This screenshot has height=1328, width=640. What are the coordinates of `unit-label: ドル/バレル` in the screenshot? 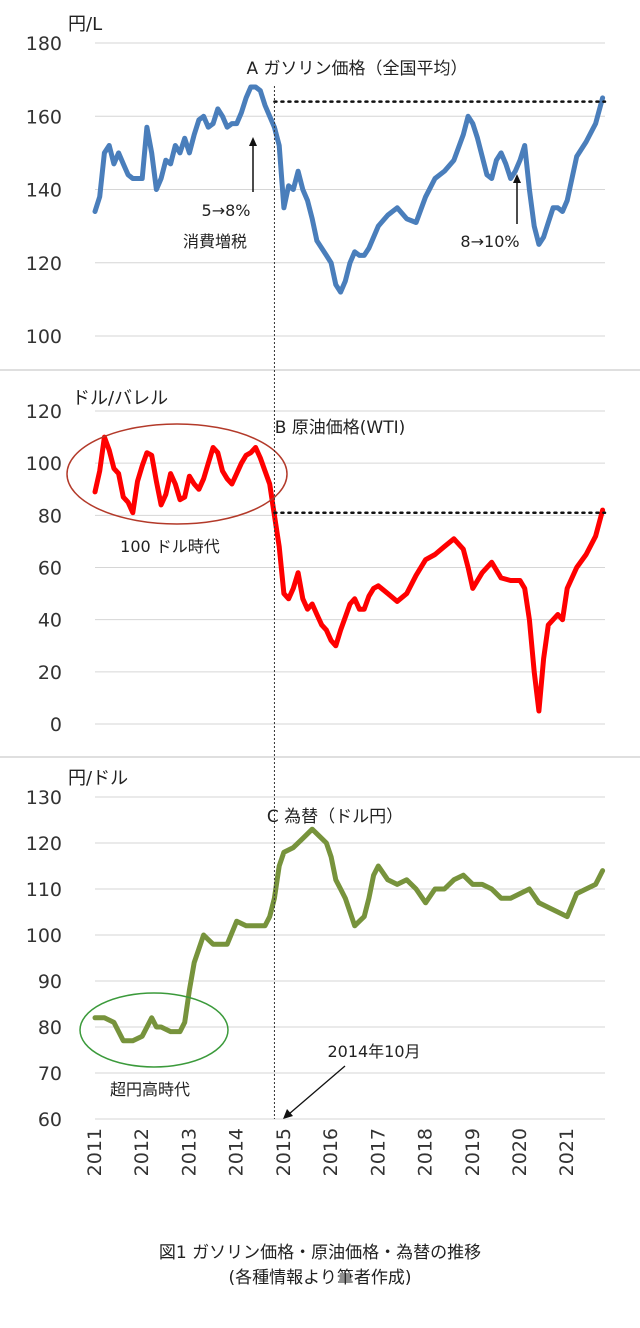 It's located at (120, 398).